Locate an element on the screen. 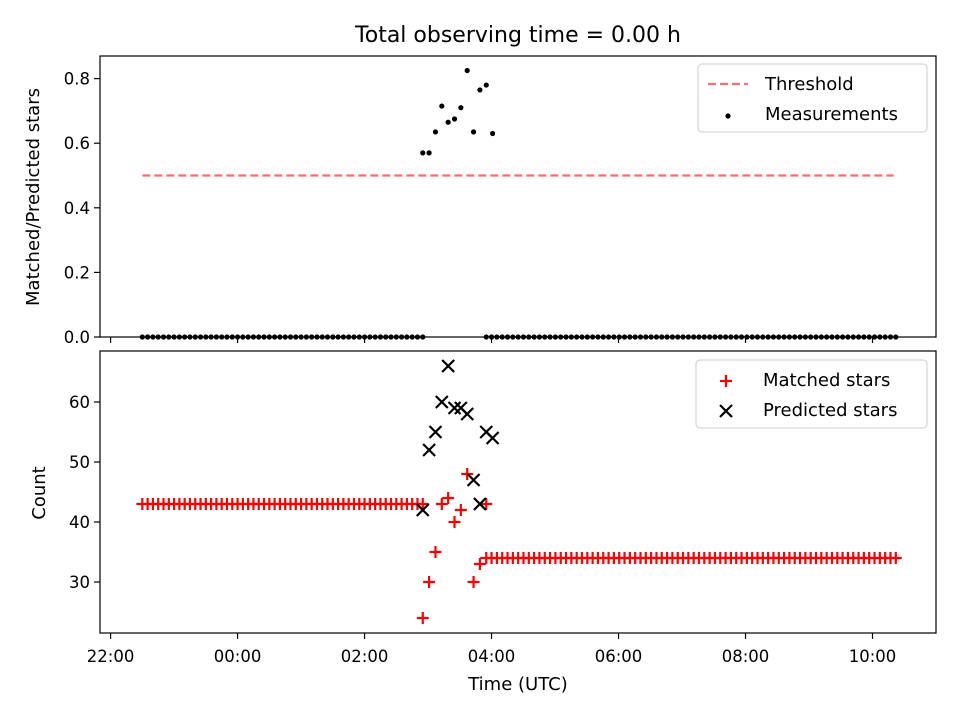  top-panel-y-axis-label: Matched/Predicted stars is located at coordinates (33, 197).